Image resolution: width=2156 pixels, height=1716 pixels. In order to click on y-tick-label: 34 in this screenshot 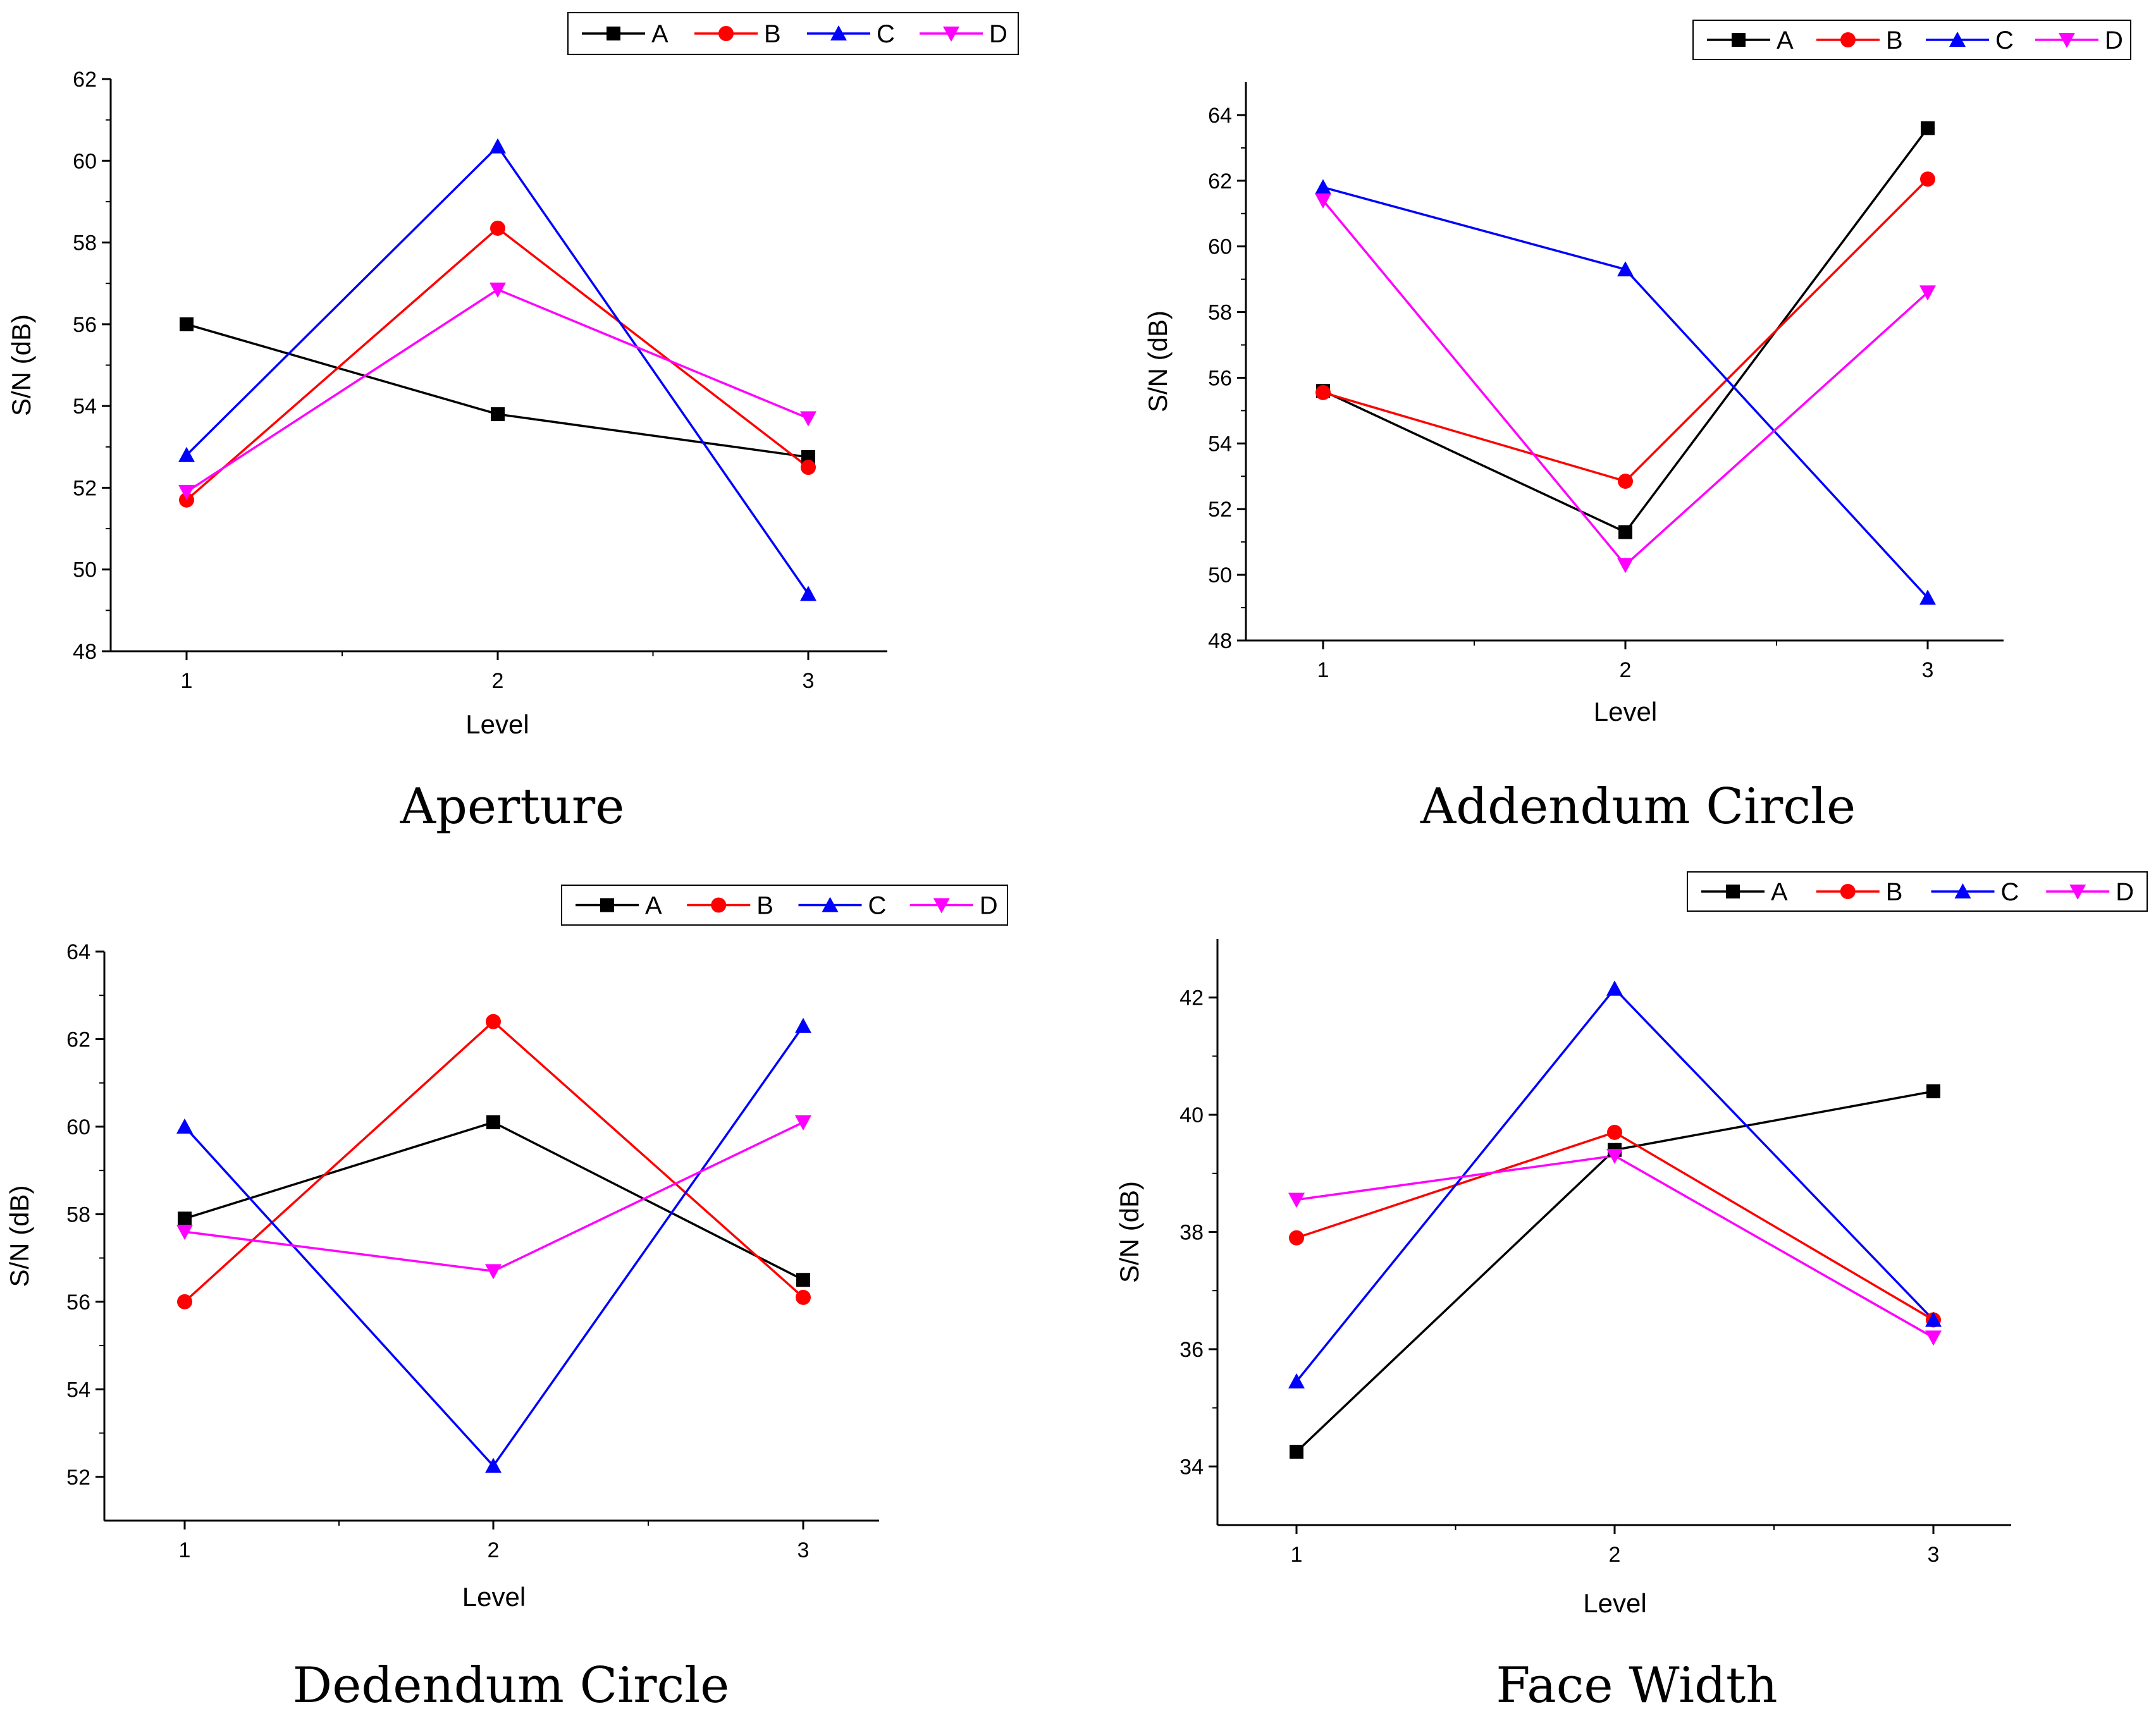, I will do `click(1192, 1467)`.